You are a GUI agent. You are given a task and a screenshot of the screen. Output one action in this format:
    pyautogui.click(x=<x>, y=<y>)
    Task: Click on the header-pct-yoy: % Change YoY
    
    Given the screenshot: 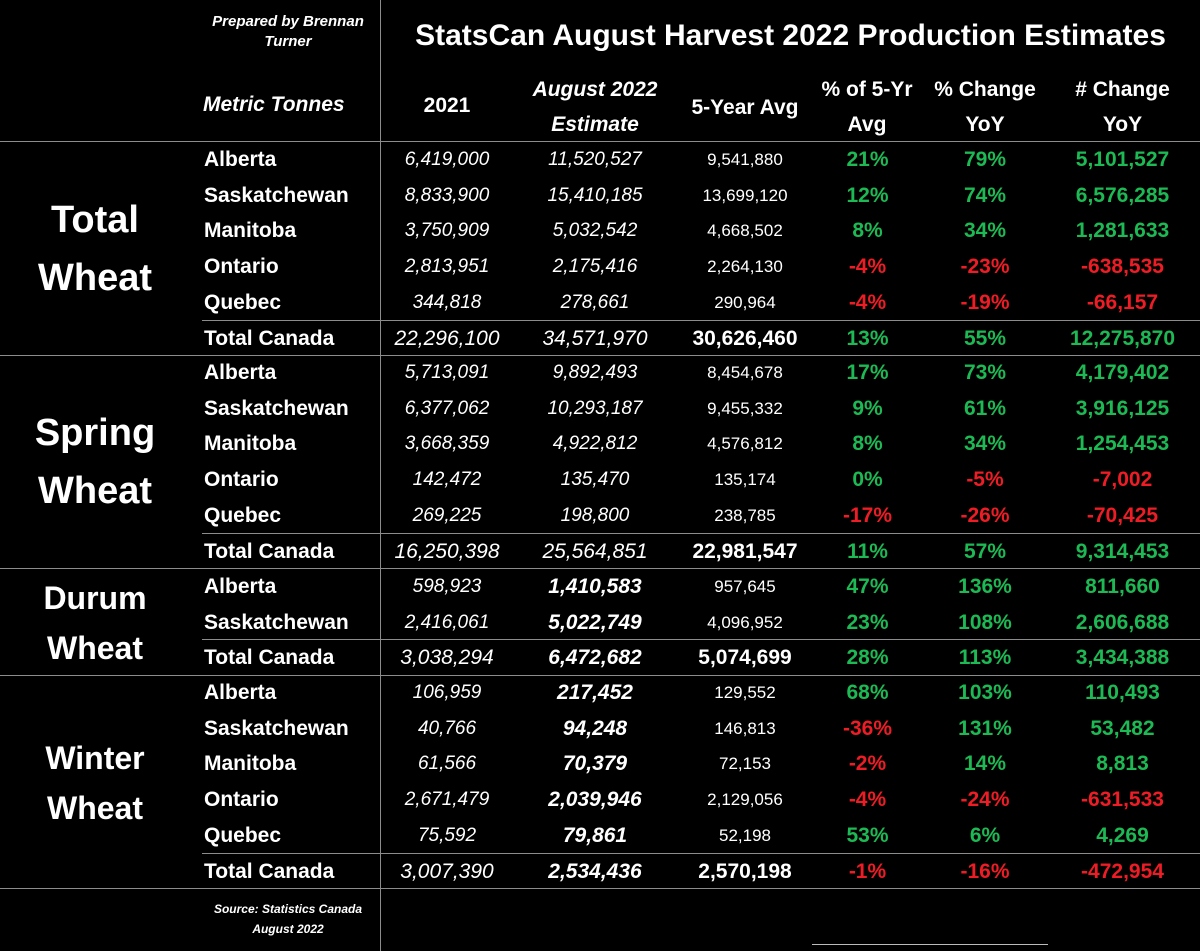 What is the action you would take?
    pyautogui.click(x=985, y=107)
    